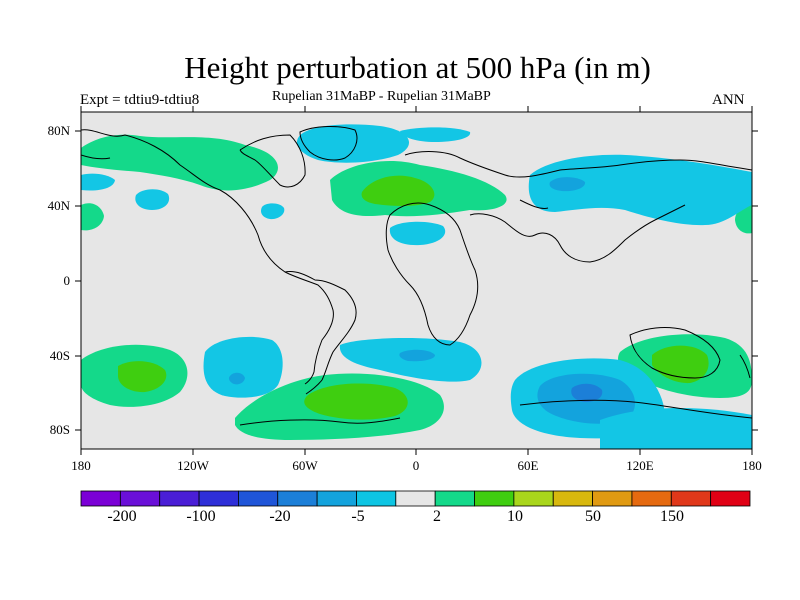  Describe the element at coordinates (59, 355) in the screenshot. I see `lat-label-40s: 40S` at that location.